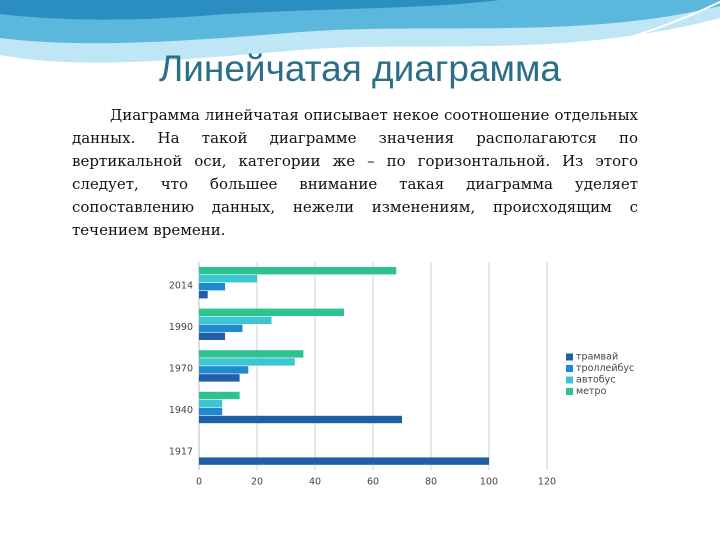 This screenshot has height=540, width=720. I want to click on legend-label: трамвай, so click(597, 357).